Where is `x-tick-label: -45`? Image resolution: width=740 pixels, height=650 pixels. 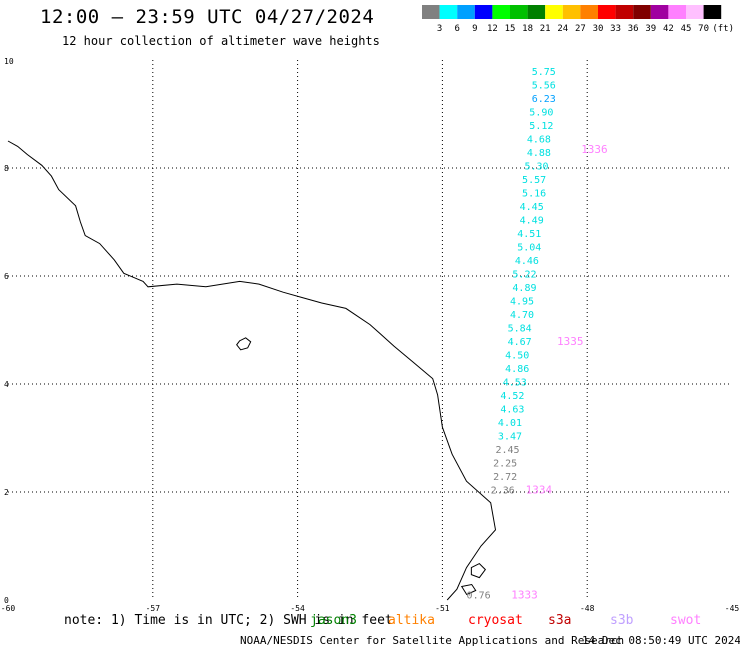
x-tick-label: -45 is located at coordinates (732, 608).